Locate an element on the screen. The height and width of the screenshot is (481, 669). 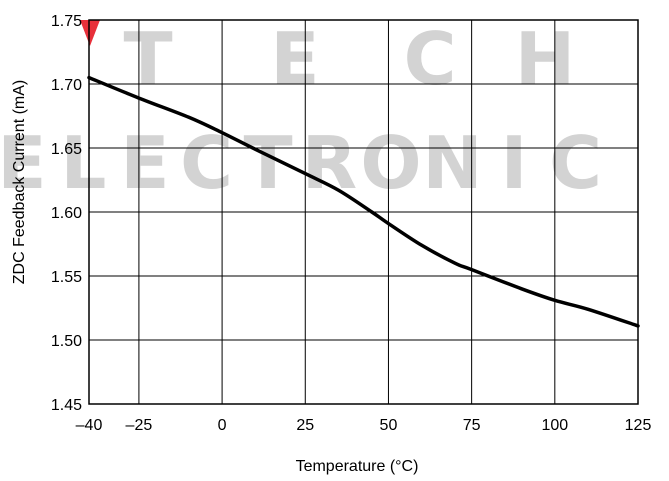
watermark-letter: O is located at coordinates (390, 163).